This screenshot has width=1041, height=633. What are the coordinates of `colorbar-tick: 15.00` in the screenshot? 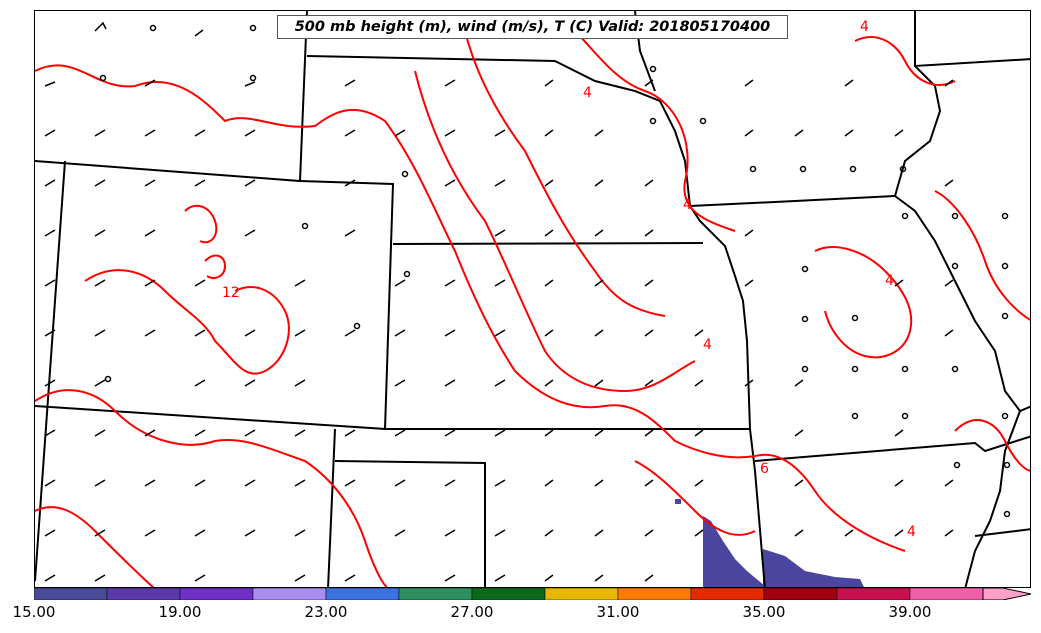 It's located at (34, 612).